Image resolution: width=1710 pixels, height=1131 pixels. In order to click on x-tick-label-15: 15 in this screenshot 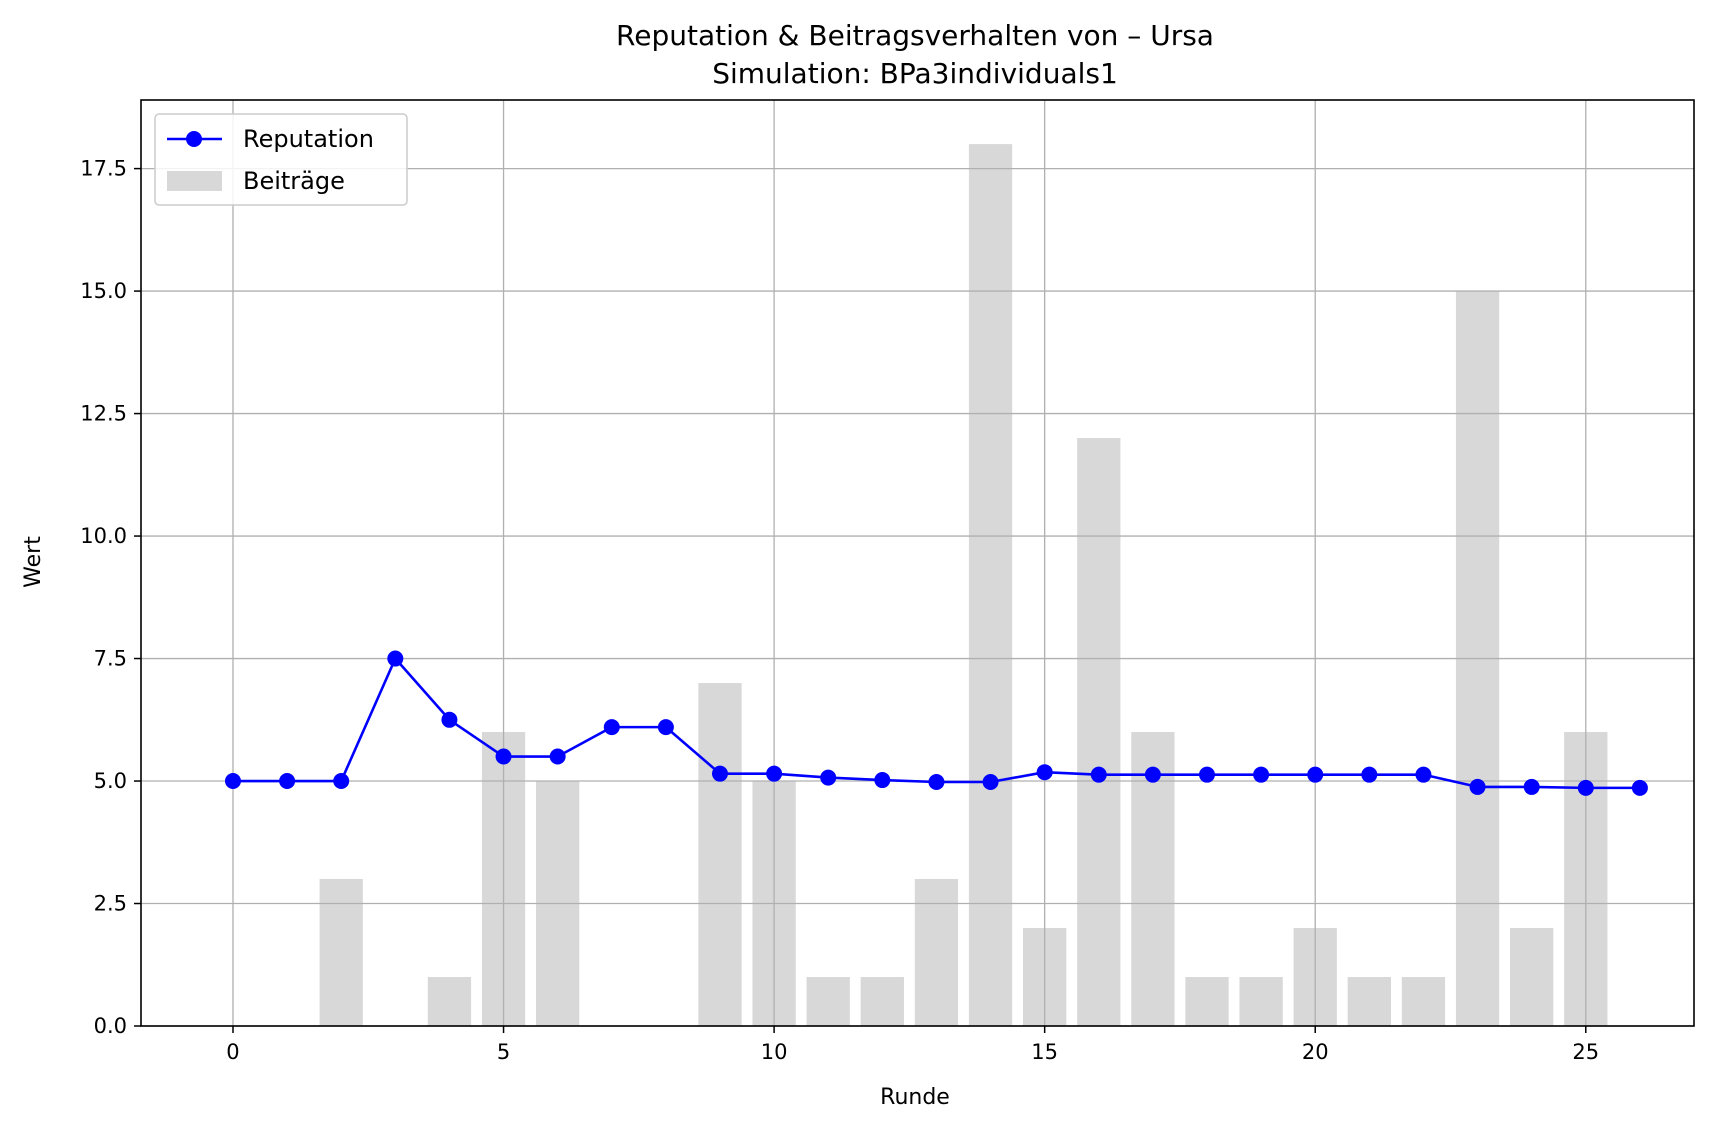, I will do `click(1044, 1052)`.